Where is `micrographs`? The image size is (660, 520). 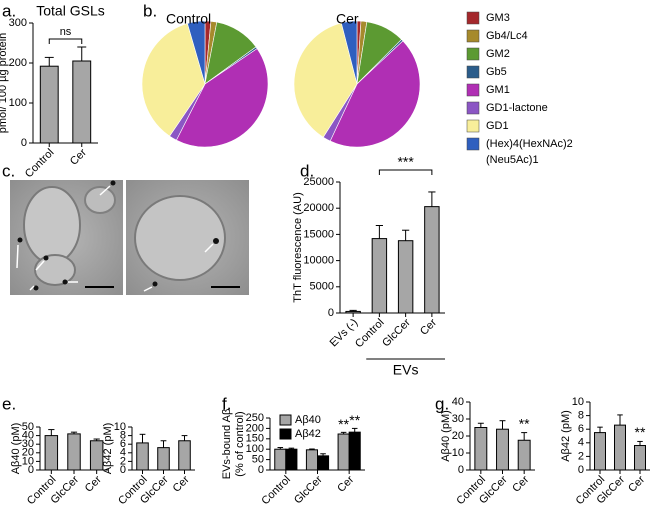
micrographs is located at coordinates (129, 237).